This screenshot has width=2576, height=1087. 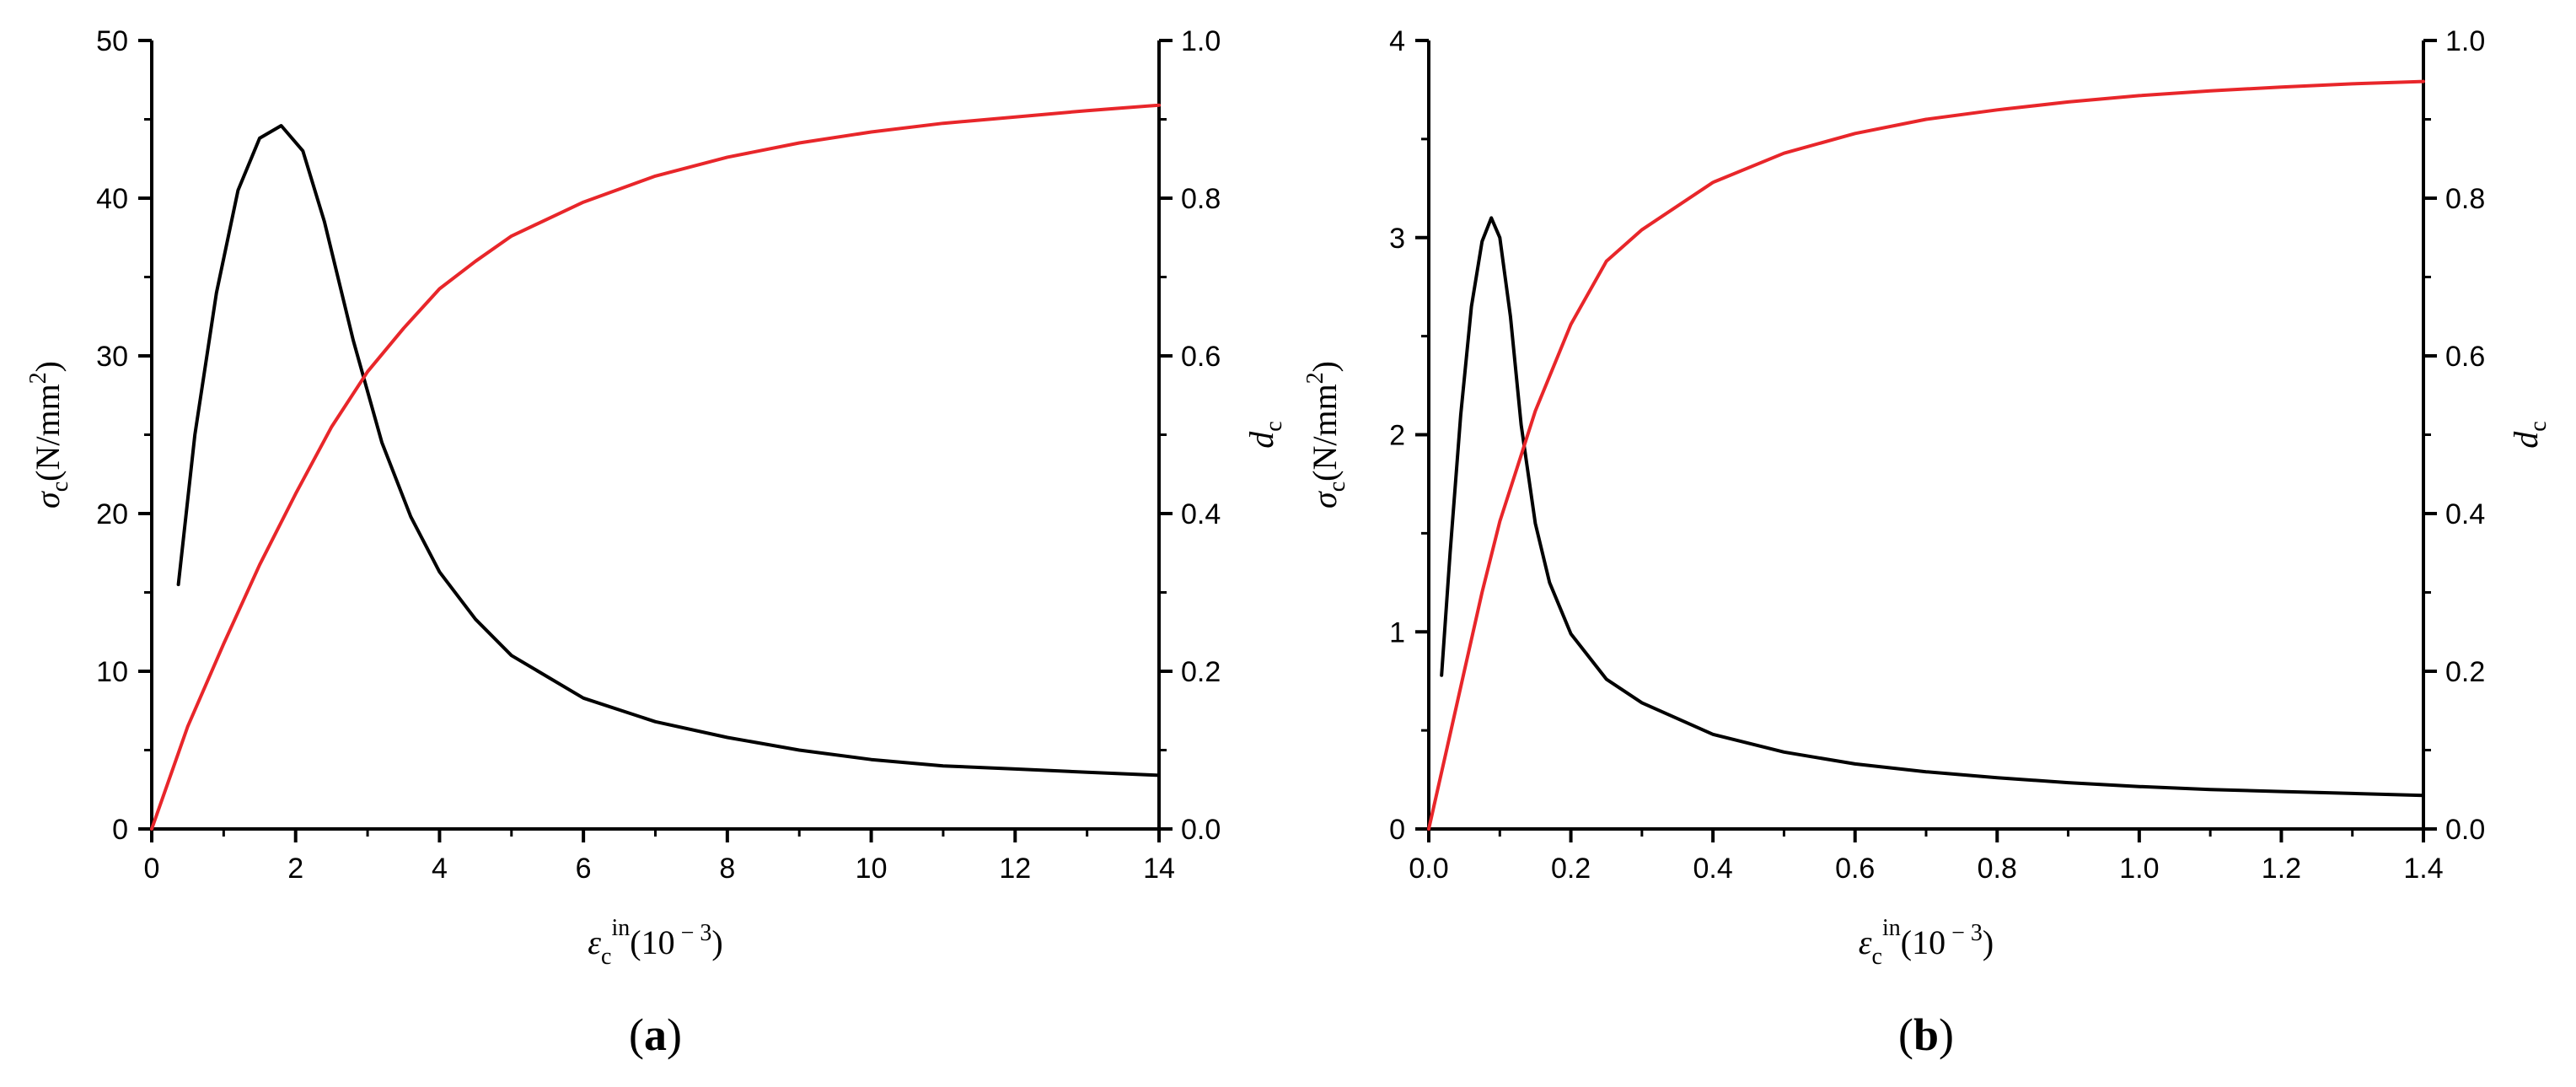 I want to click on x-tick-label: 1.2, so click(x=2281, y=869).